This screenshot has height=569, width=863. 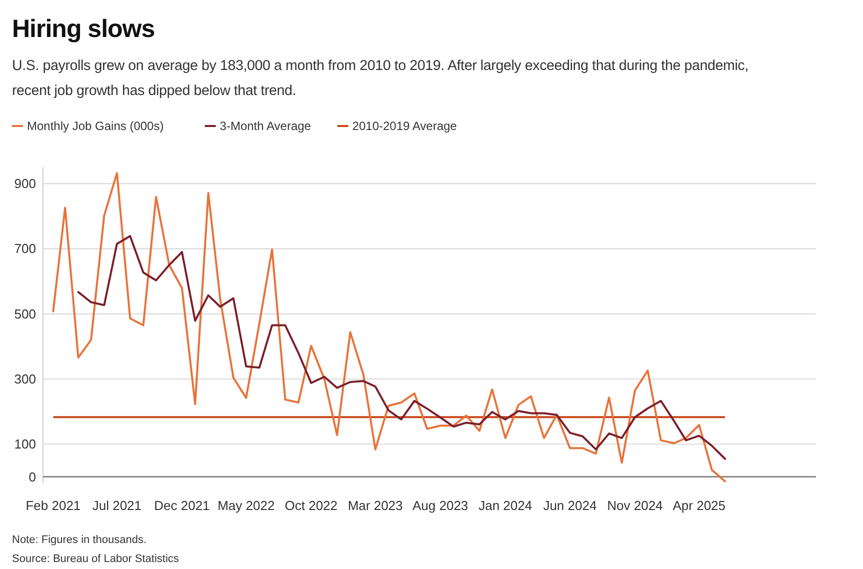 I want to click on x-tick-label: Jan 2024, so click(x=505, y=505).